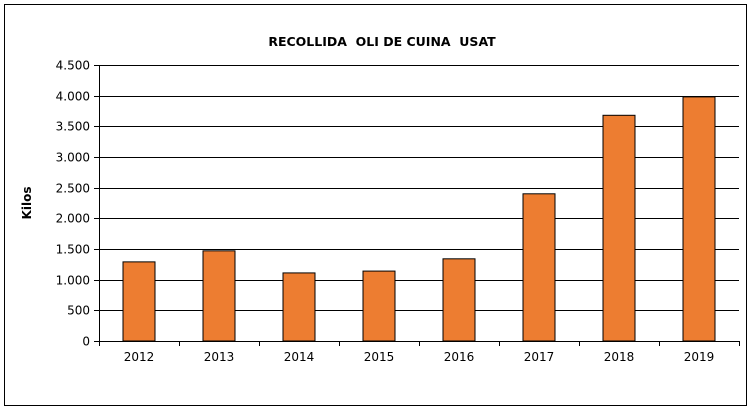  What do you see at coordinates (459, 357) in the screenshot?
I see `x-tick-label: 2016` at bounding box center [459, 357].